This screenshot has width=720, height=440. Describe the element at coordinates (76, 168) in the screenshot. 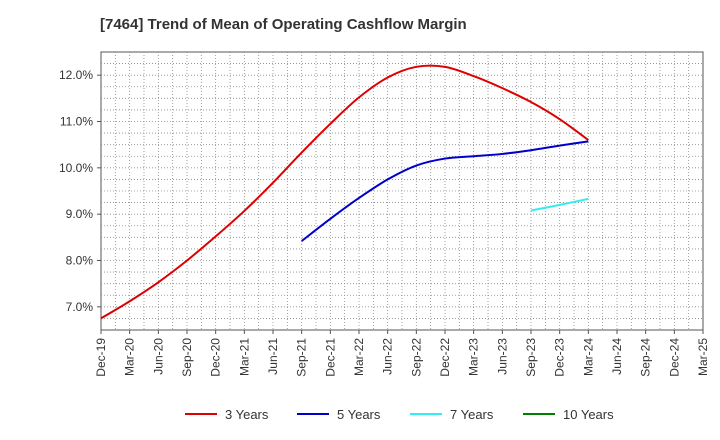

I see `y-tick-label: 10.0%` at that location.